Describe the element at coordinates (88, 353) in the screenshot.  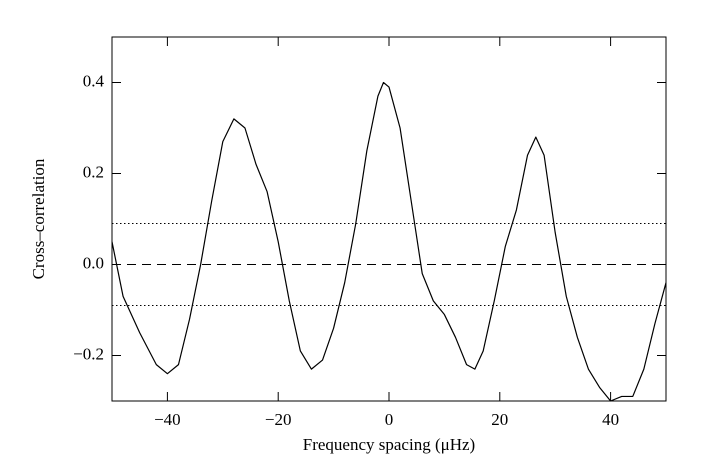
I see `y-tick-label: −0.2` at that location.